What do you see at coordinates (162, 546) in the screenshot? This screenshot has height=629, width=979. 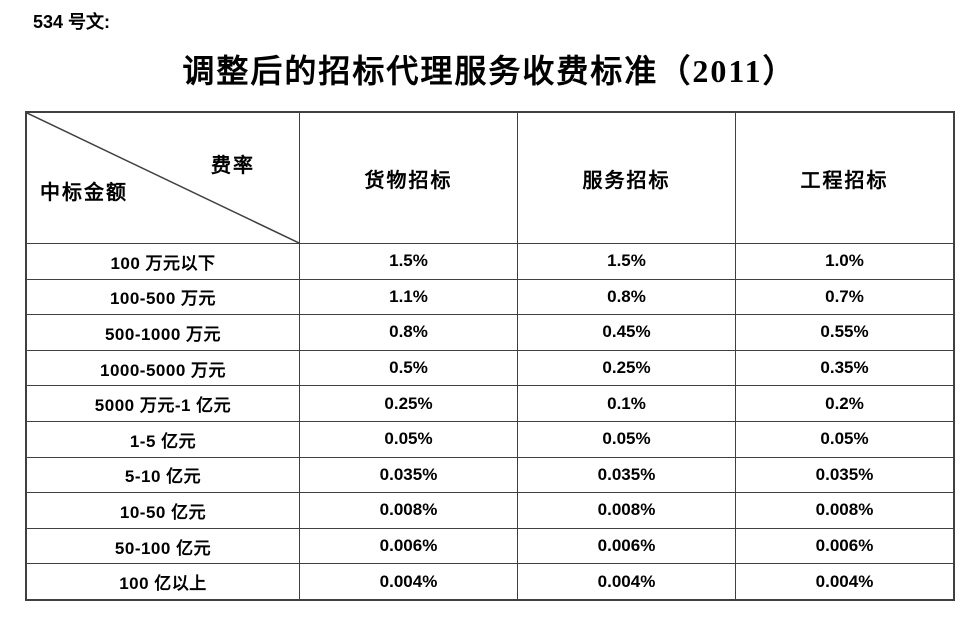 I see `row-label: 50-100 亿元` at bounding box center [162, 546].